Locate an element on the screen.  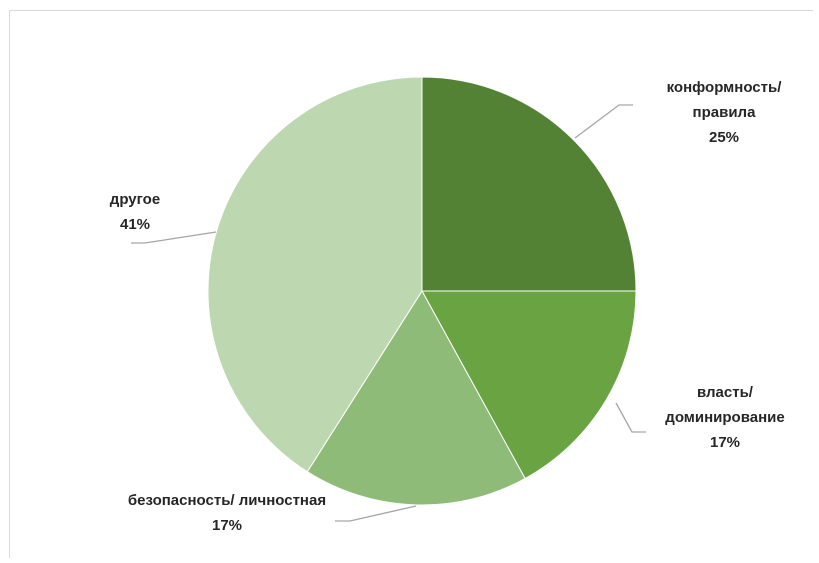
percent-label: 25% is located at coordinates (724, 137).